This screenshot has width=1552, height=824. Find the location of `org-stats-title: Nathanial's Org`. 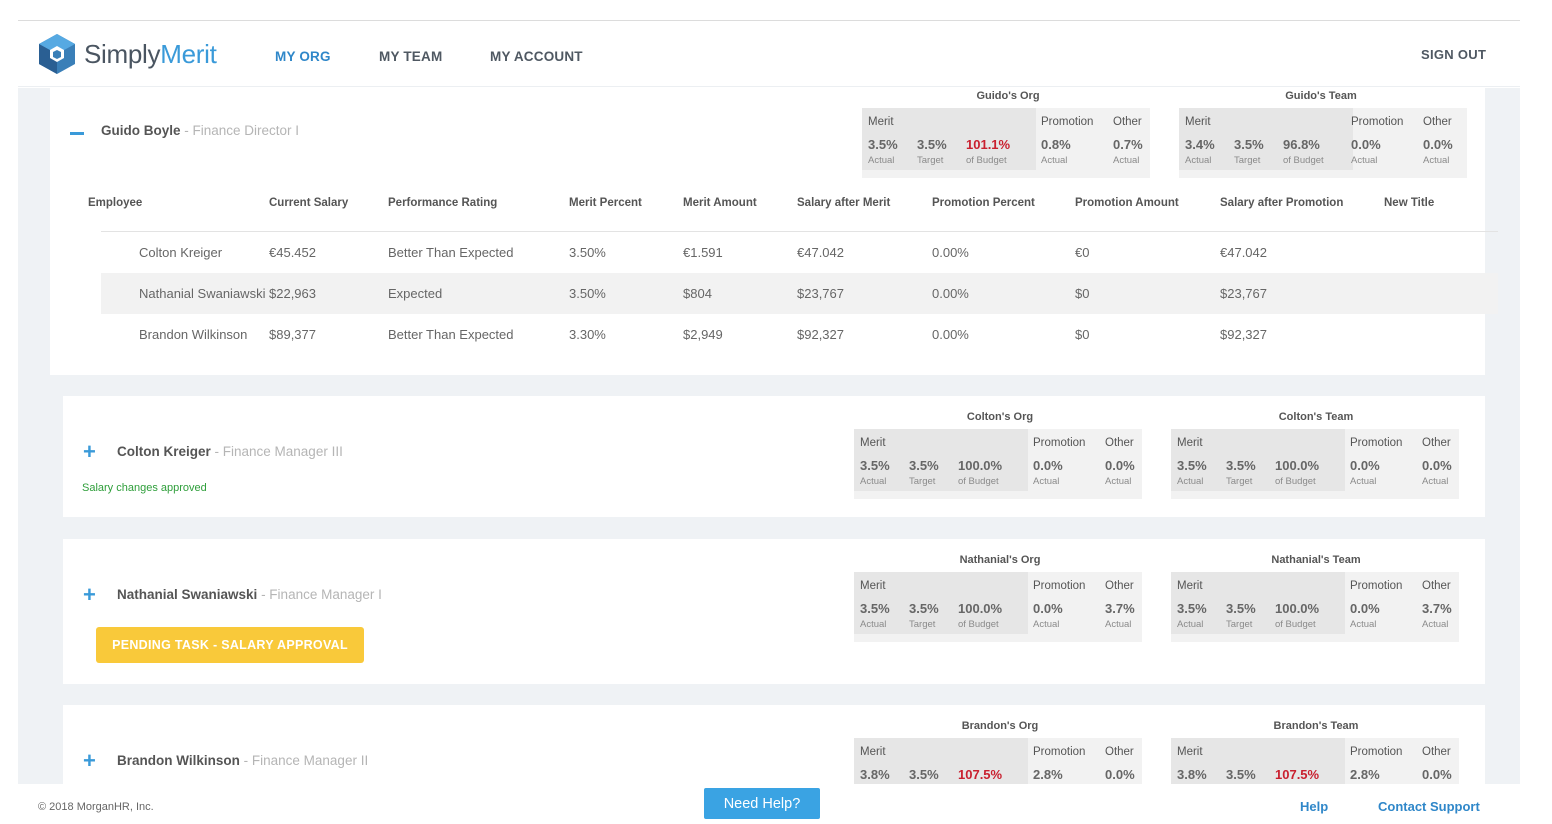

org-stats-title: Nathanial's Org is located at coordinates (1000, 560).